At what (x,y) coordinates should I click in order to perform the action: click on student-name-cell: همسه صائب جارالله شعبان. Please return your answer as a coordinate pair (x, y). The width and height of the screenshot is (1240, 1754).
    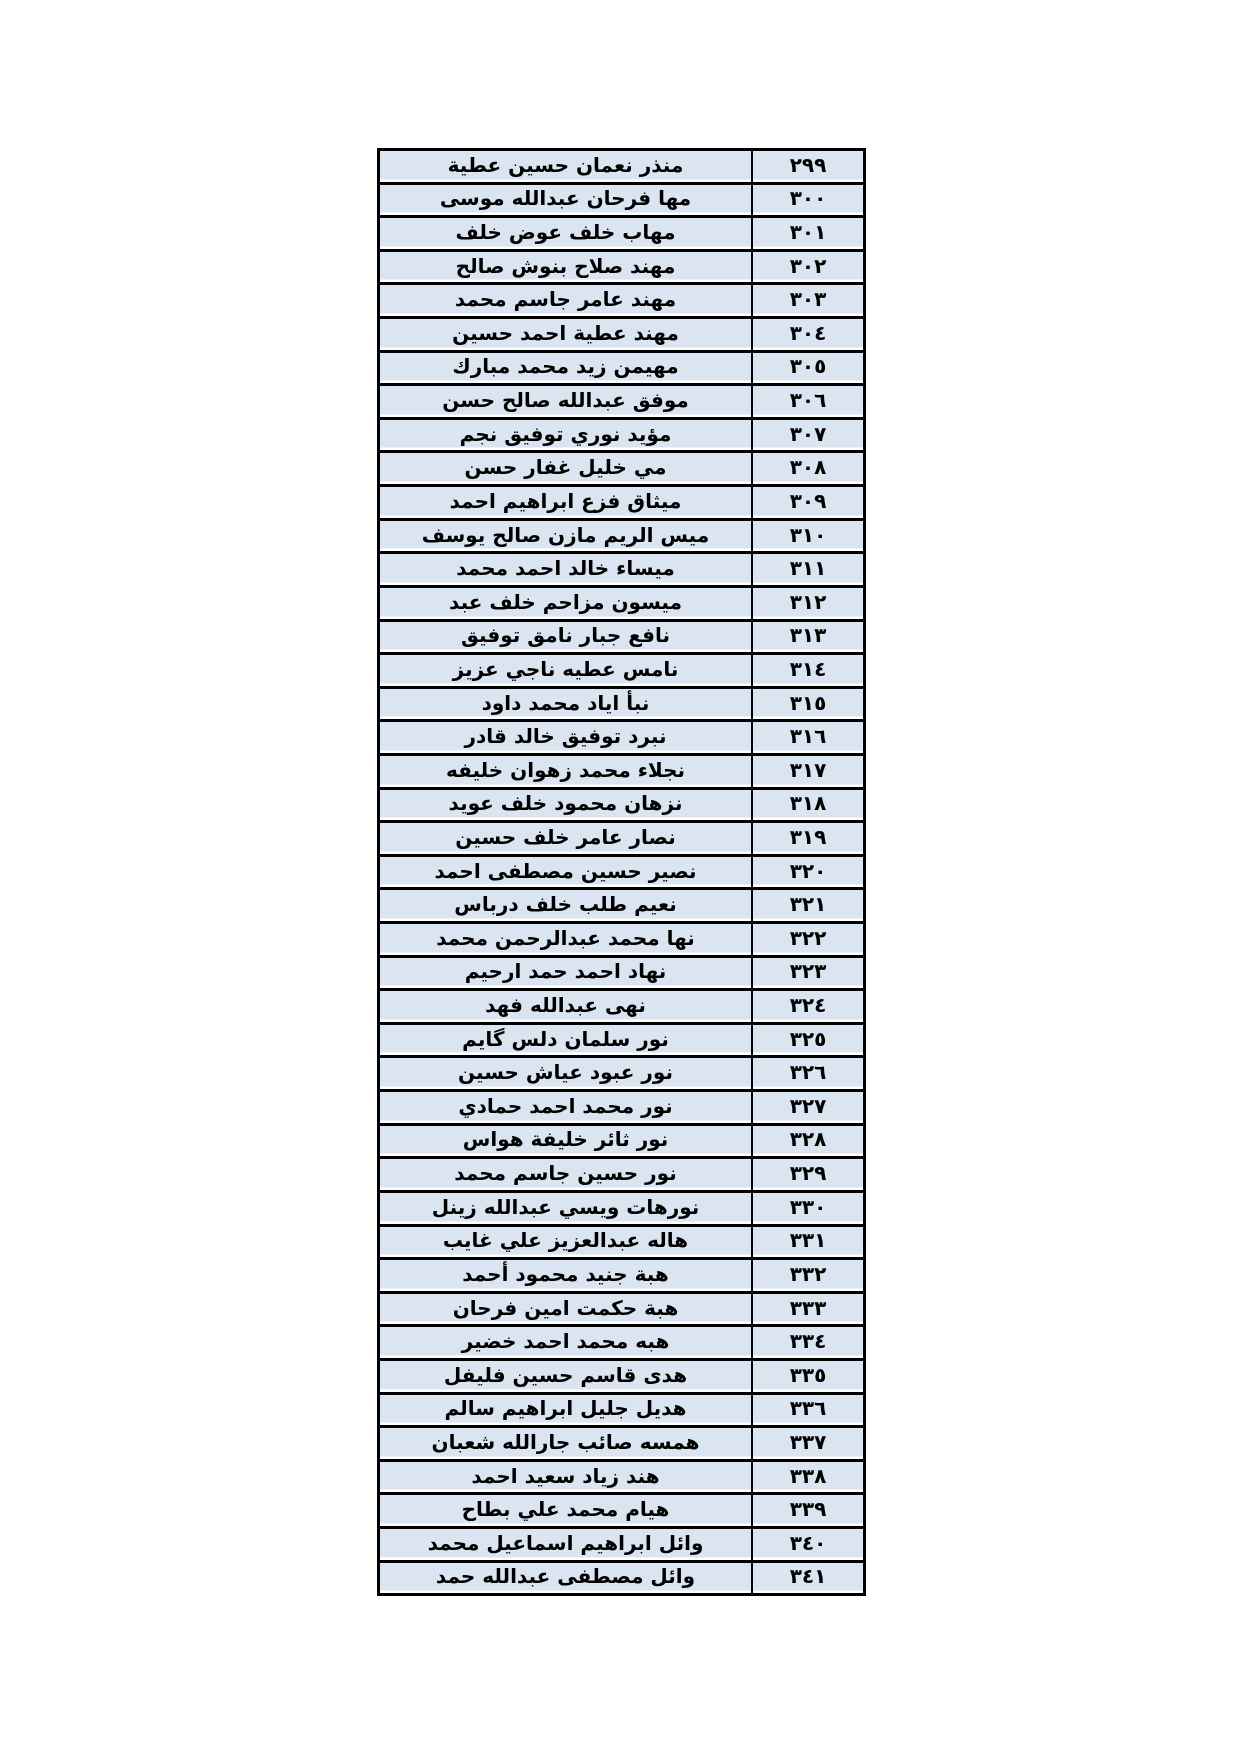
    Looking at the image, I should click on (566, 1443).